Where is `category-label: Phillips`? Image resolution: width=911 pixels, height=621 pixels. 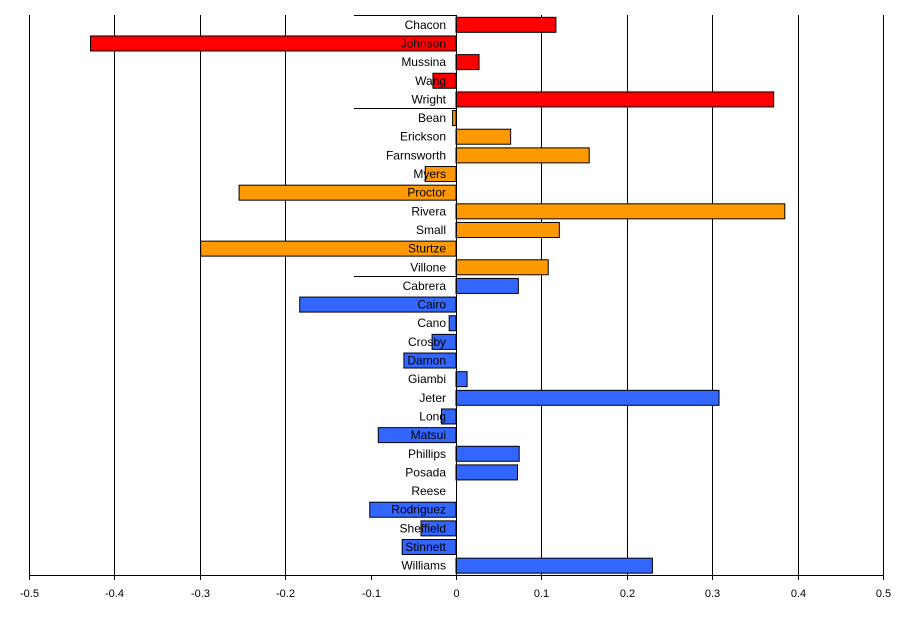 category-label: Phillips is located at coordinates (427, 454).